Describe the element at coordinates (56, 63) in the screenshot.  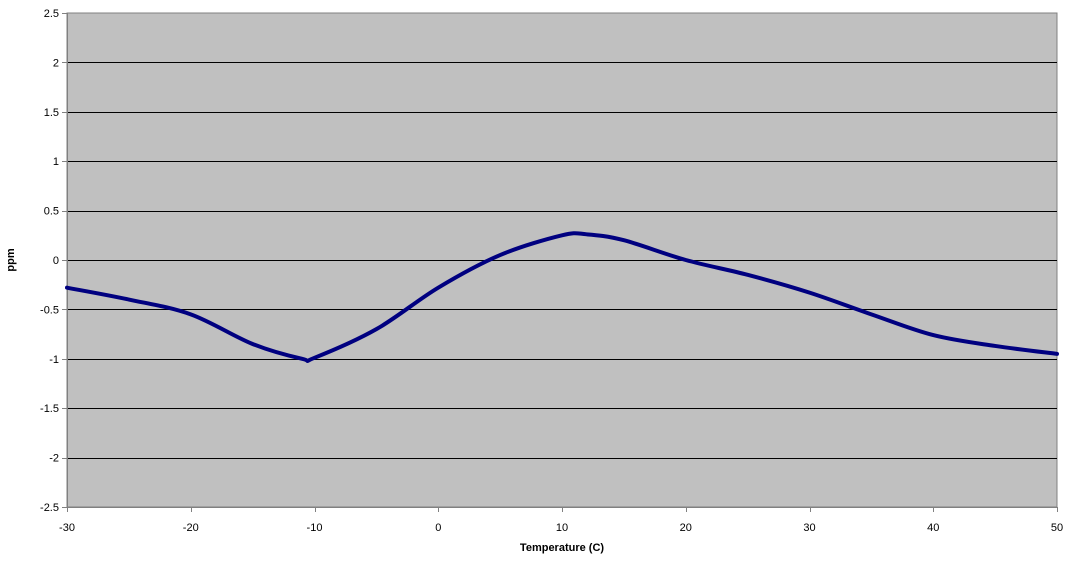
I see `y-tick-label-9: 2` at that location.